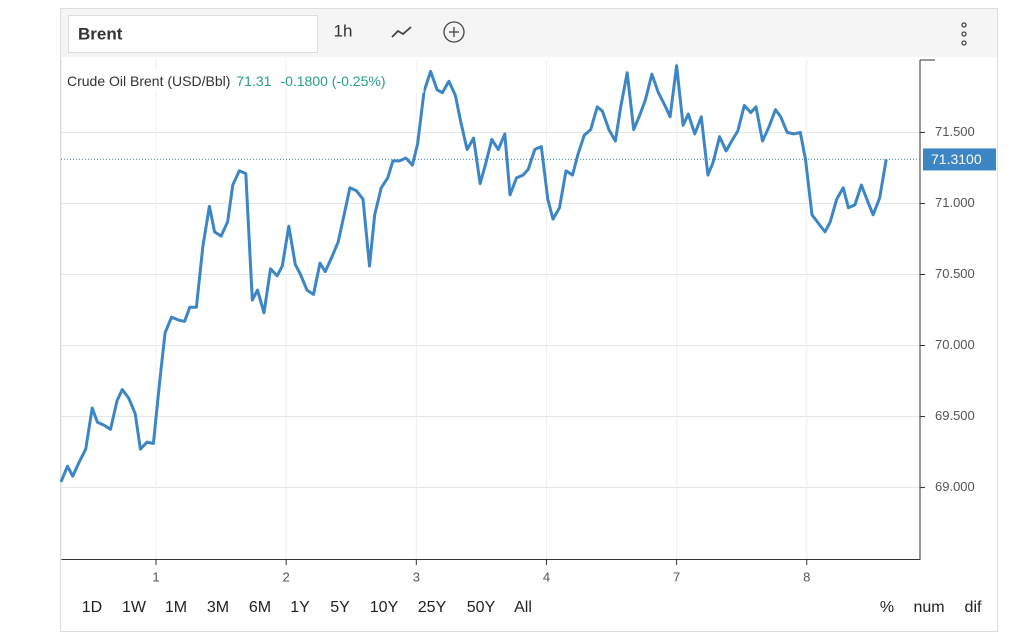 This screenshot has height=638, width=1018. Describe the element at coordinates (134, 607) in the screenshot. I see `range-button: 1W` at that location.